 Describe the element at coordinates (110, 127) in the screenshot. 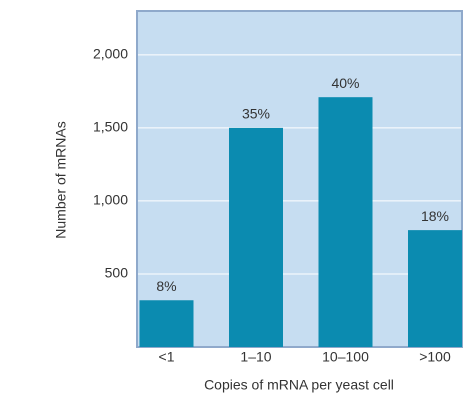

I see `y-tick-label: 1,500` at that location.